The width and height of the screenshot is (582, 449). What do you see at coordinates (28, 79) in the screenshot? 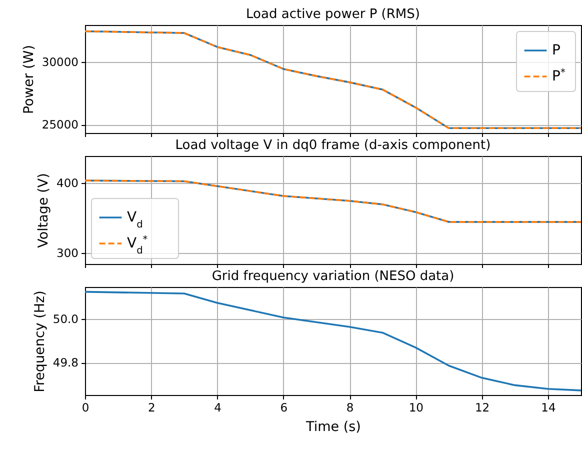
I see `y-axis-title: Power (W)` at bounding box center [28, 79].